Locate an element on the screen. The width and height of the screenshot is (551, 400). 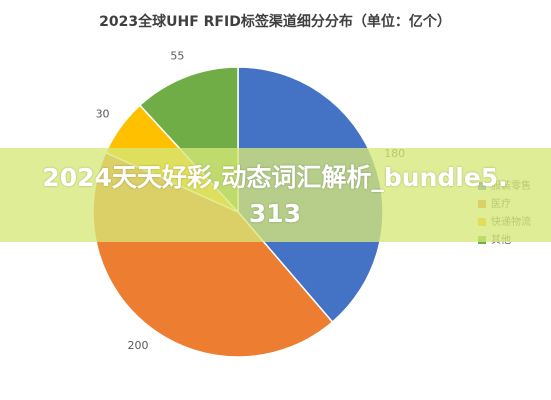
data-label: 30 is located at coordinates (103, 113).